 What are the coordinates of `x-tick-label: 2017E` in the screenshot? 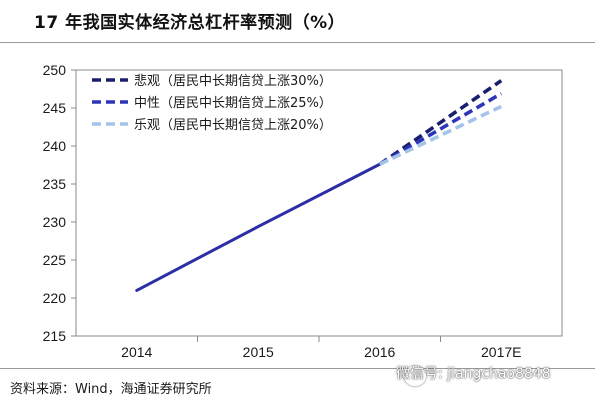 It's located at (501, 352).